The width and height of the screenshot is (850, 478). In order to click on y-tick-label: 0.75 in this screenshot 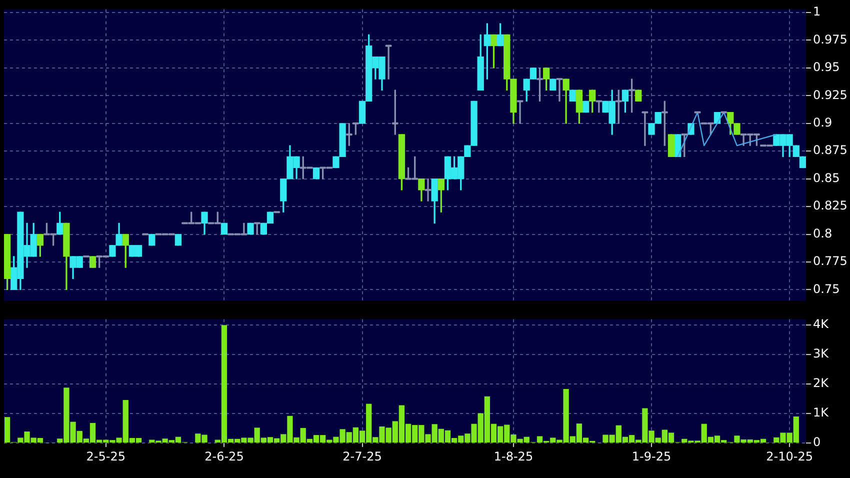, I will do `click(826, 289)`.